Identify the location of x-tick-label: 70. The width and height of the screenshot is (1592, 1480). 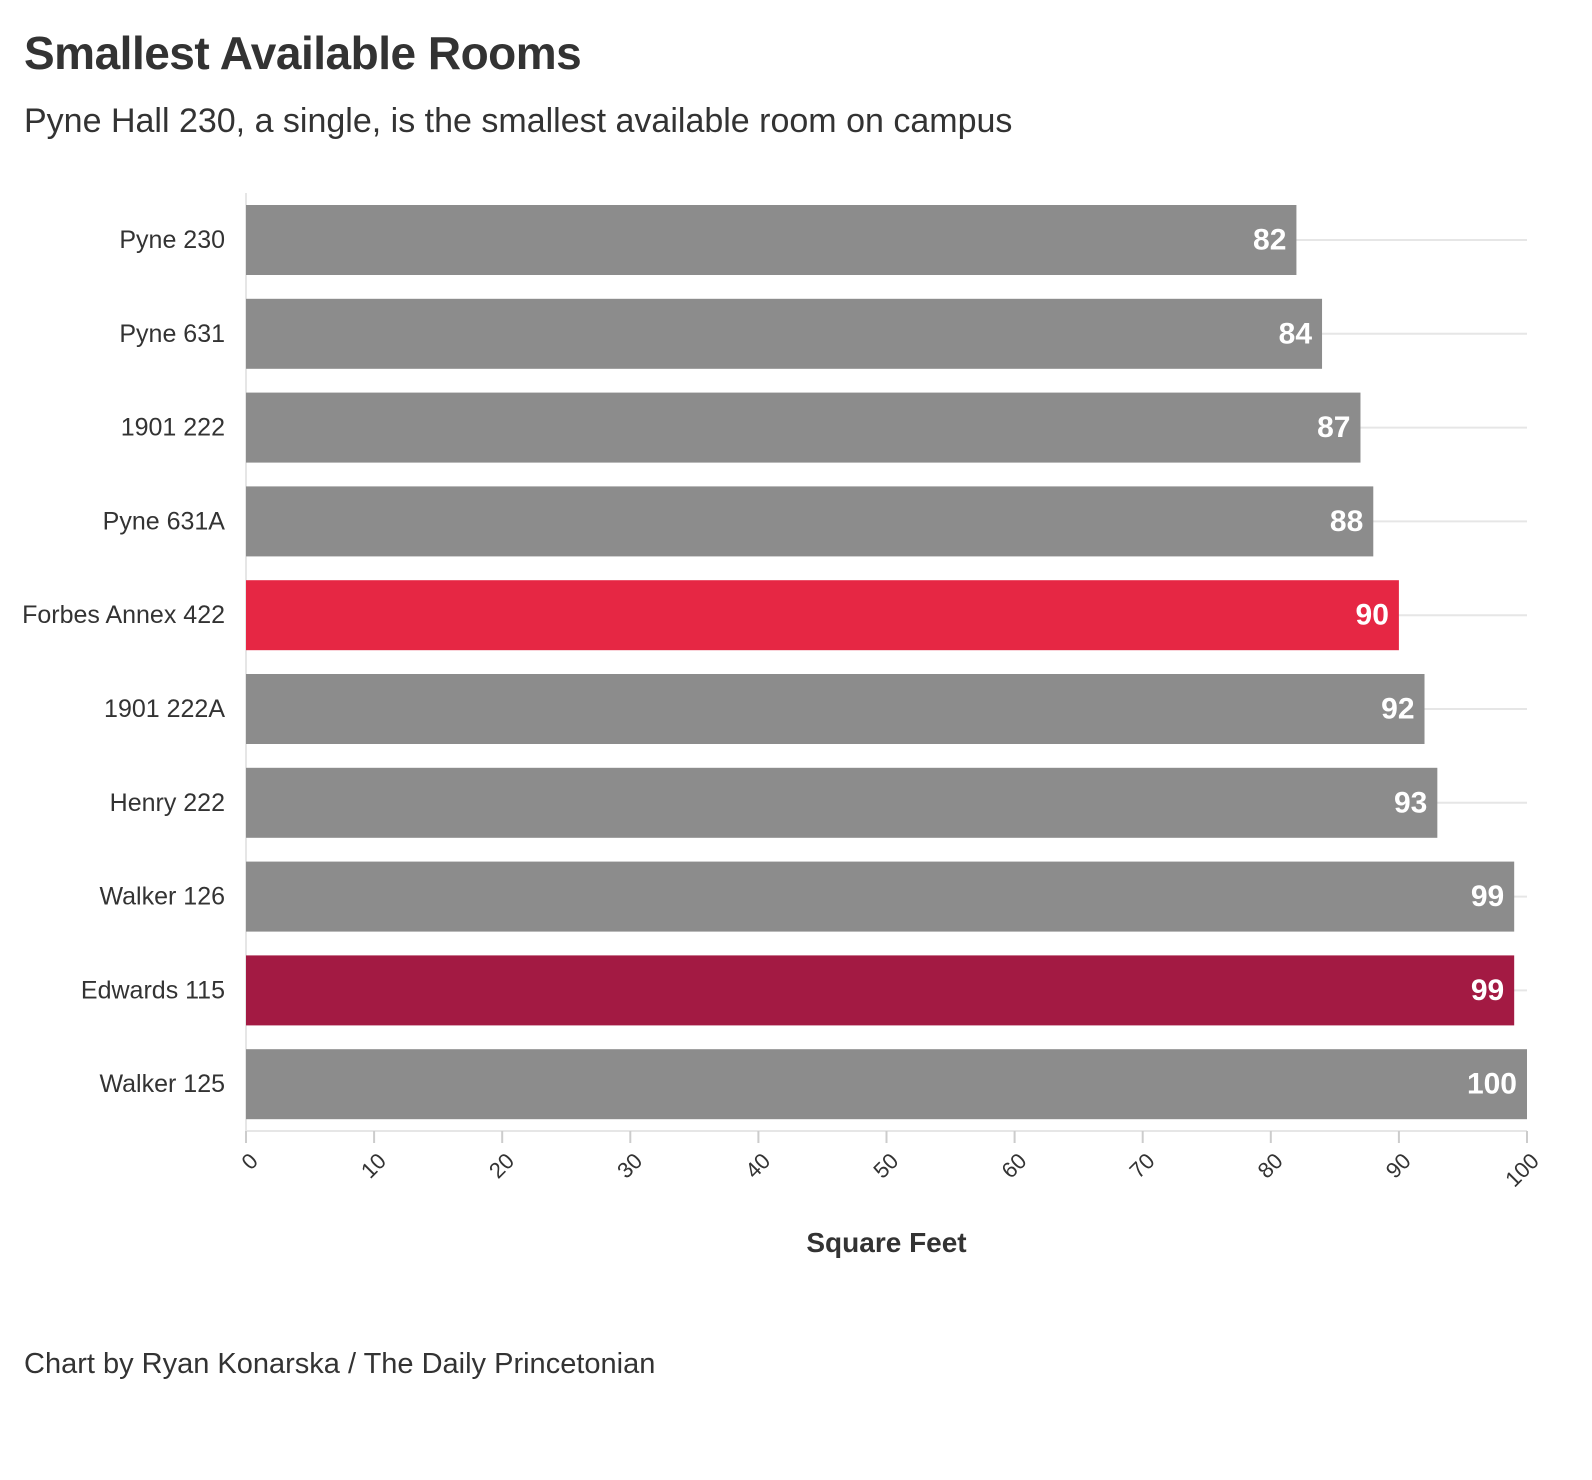
(1142, 1165).